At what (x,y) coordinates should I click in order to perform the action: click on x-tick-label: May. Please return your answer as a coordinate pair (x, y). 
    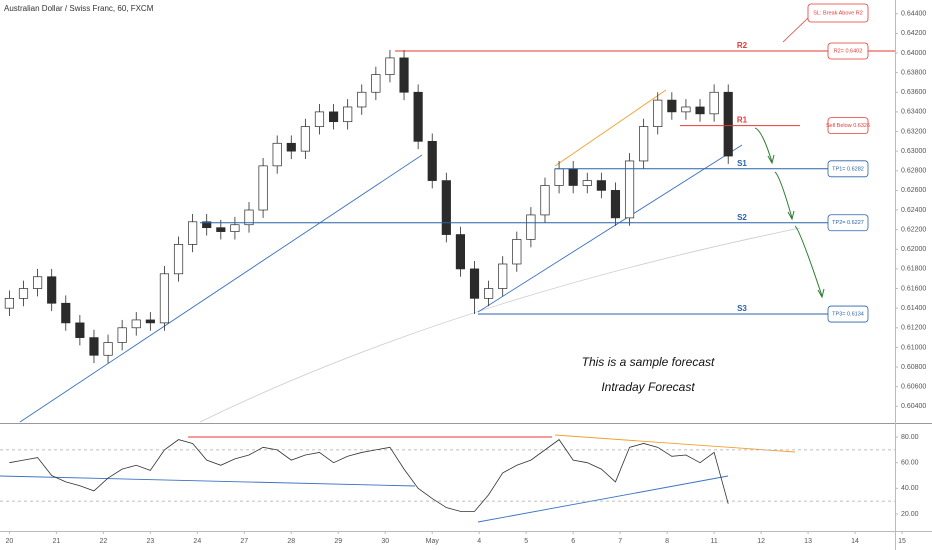
    Looking at the image, I should click on (433, 541).